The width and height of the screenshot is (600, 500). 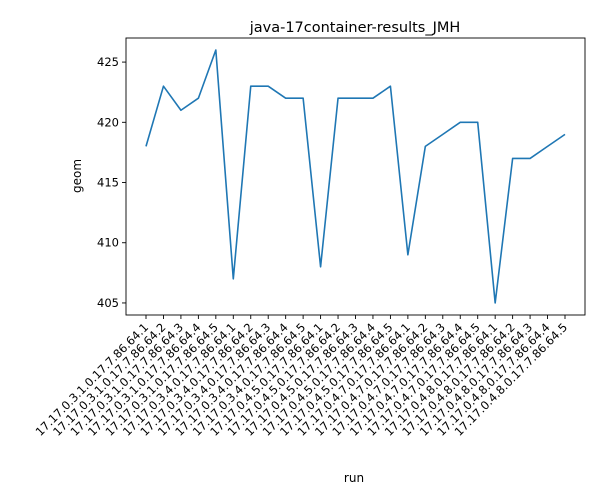 What do you see at coordinates (77, 176) in the screenshot?
I see `y-axis-label: geom` at bounding box center [77, 176].